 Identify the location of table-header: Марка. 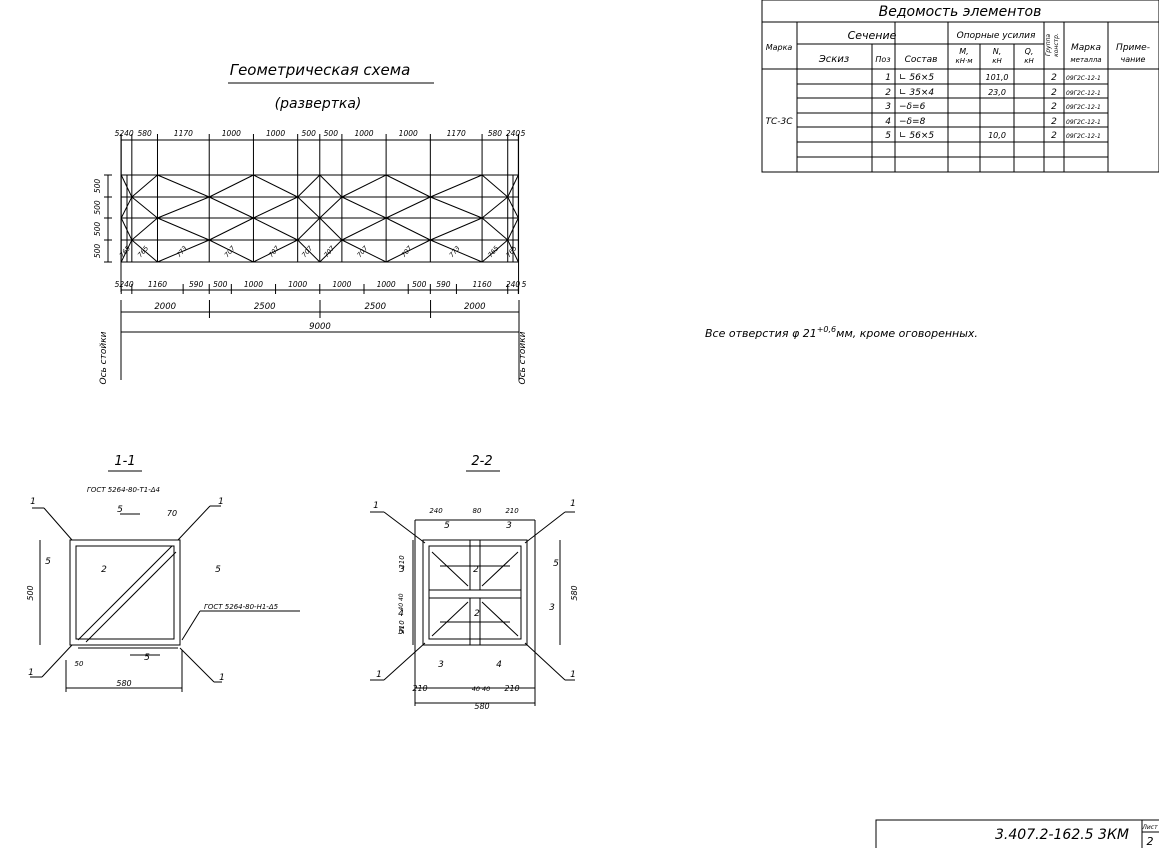
(779, 47).